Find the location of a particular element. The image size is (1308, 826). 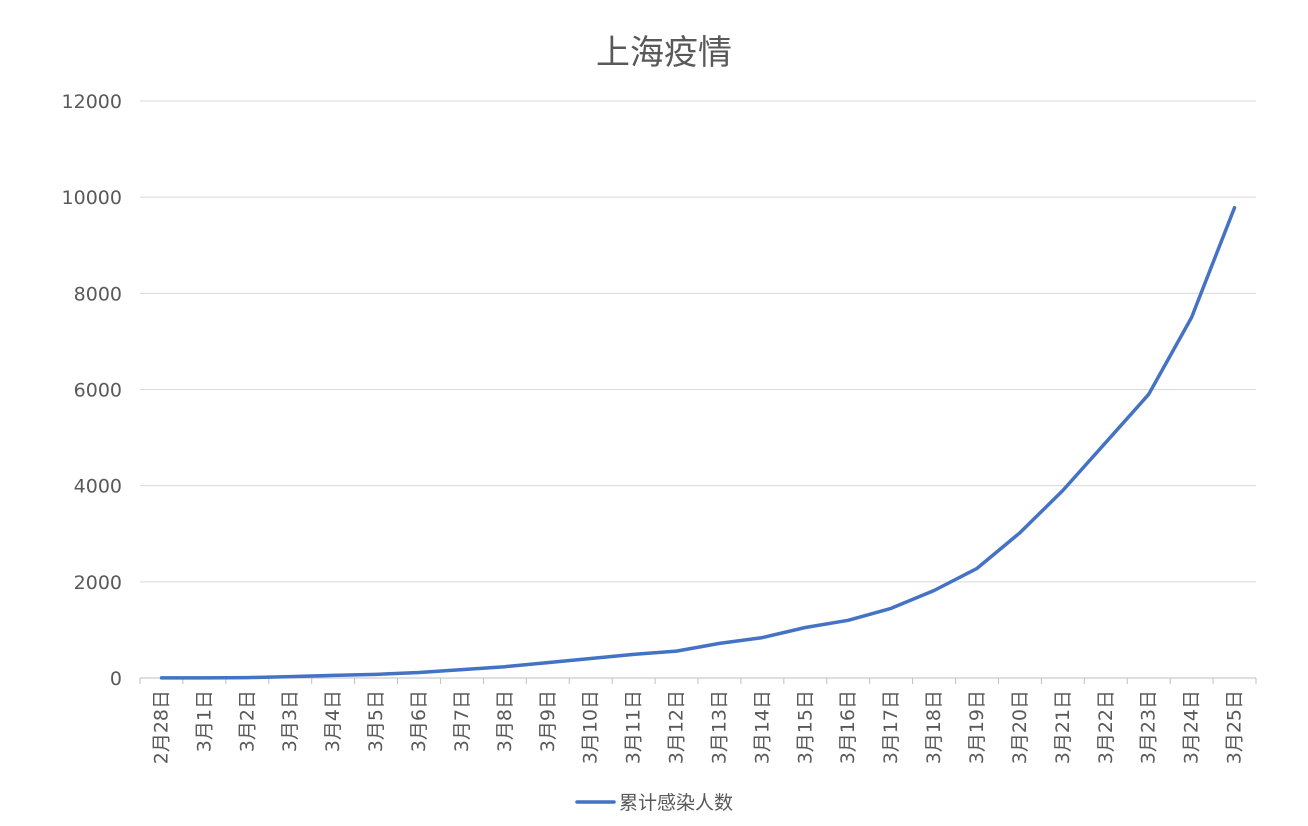

legend: 累计感染人数 is located at coordinates (654, 803).